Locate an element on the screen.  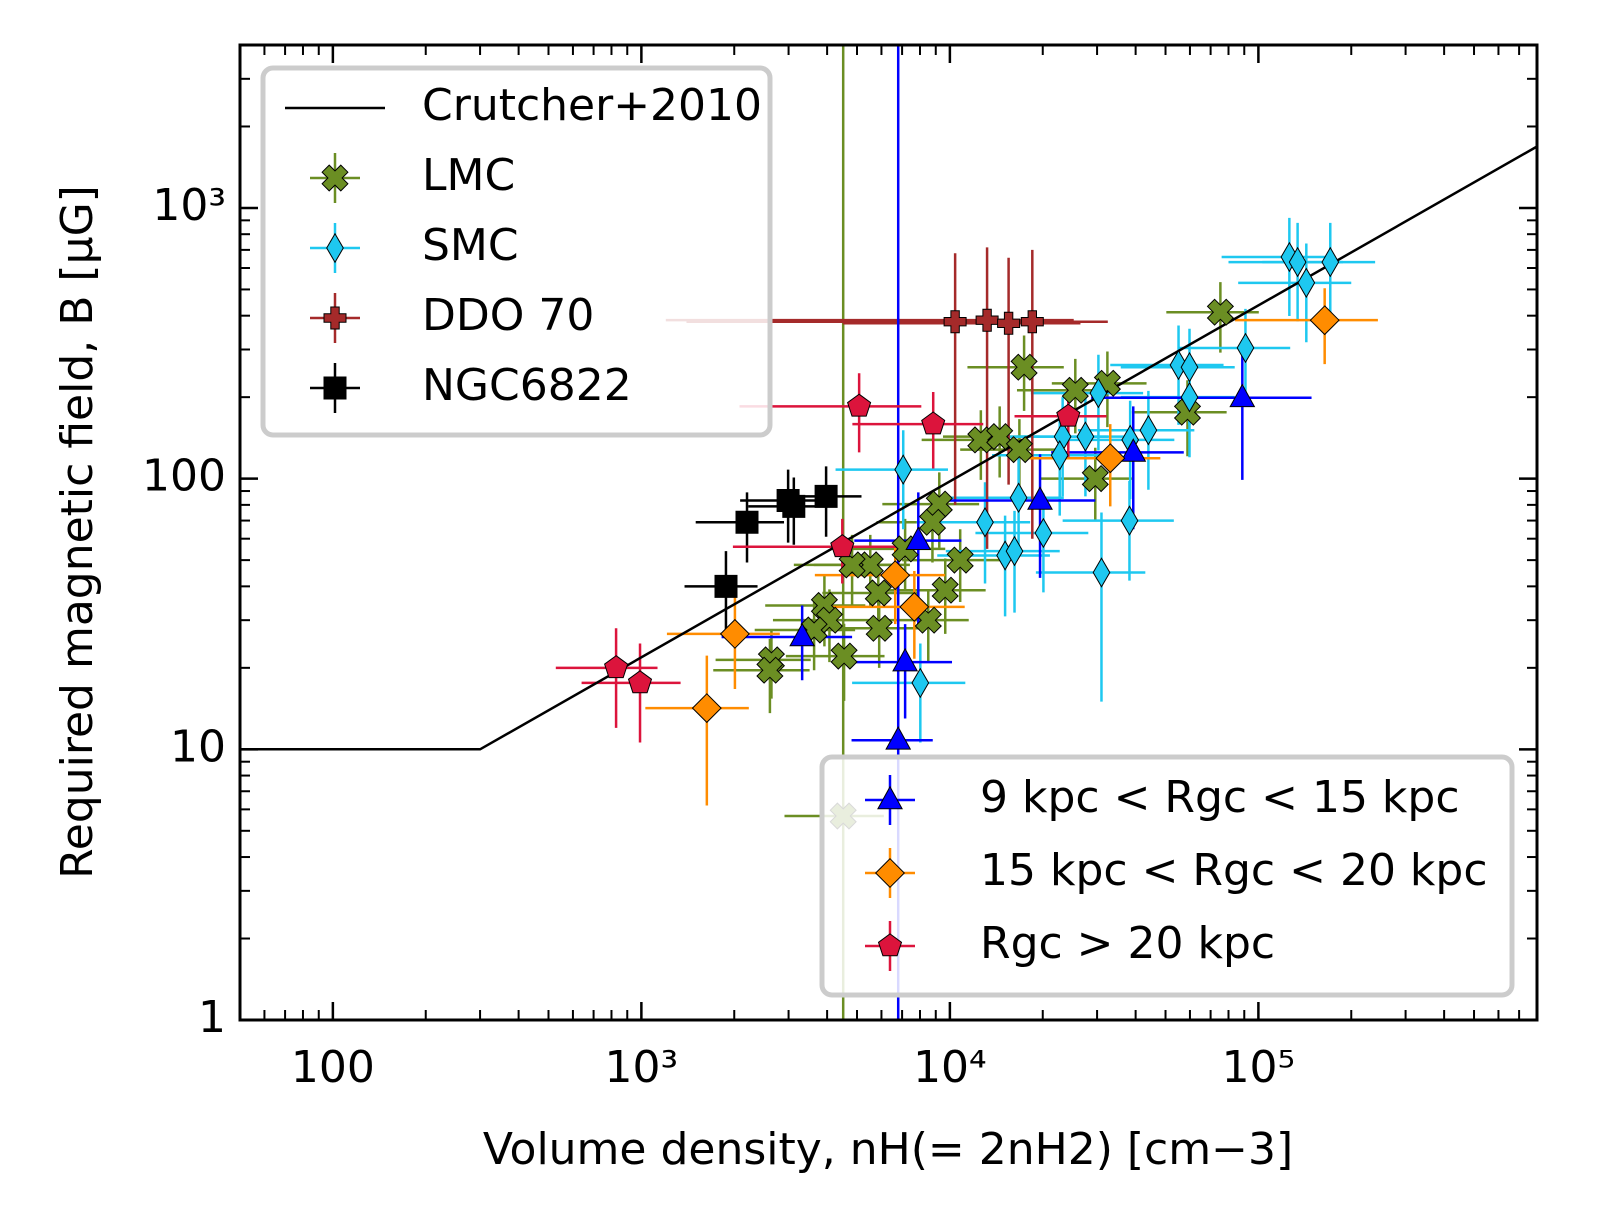
legend-label: Crutcher+2010 is located at coordinates (592, 105).